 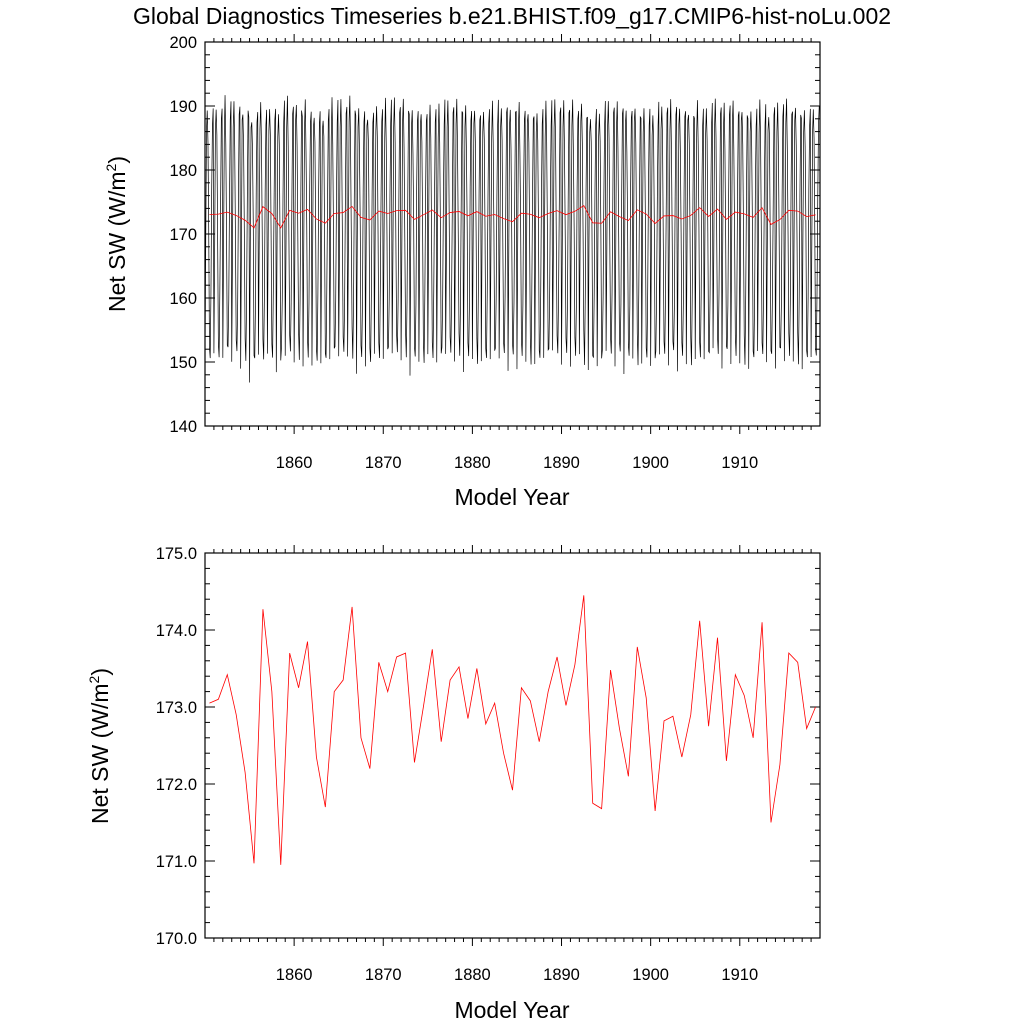 What do you see at coordinates (511, 497) in the screenshot?
I see `top-x-axis-label: Model Year` at bounding box center [511, 497].